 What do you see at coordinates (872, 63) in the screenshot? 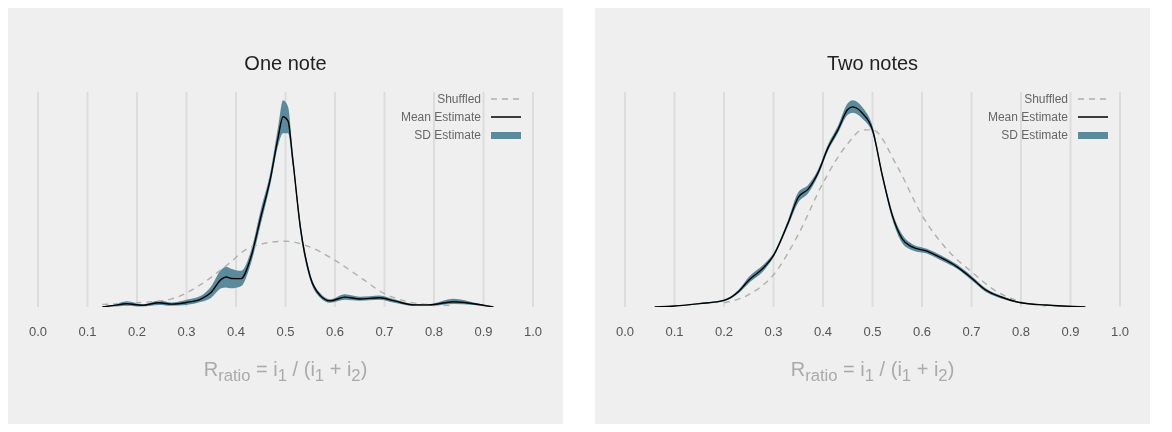
I see `chart-title: Two notes` at bounding box center [872, 63].